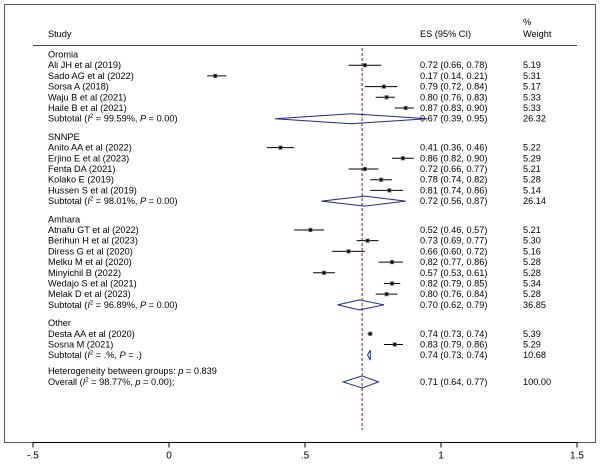 The height and width of the screenshot is (471, 600). I want to click on study-label: Atnafu GT et al (2022), so click(93, 230).